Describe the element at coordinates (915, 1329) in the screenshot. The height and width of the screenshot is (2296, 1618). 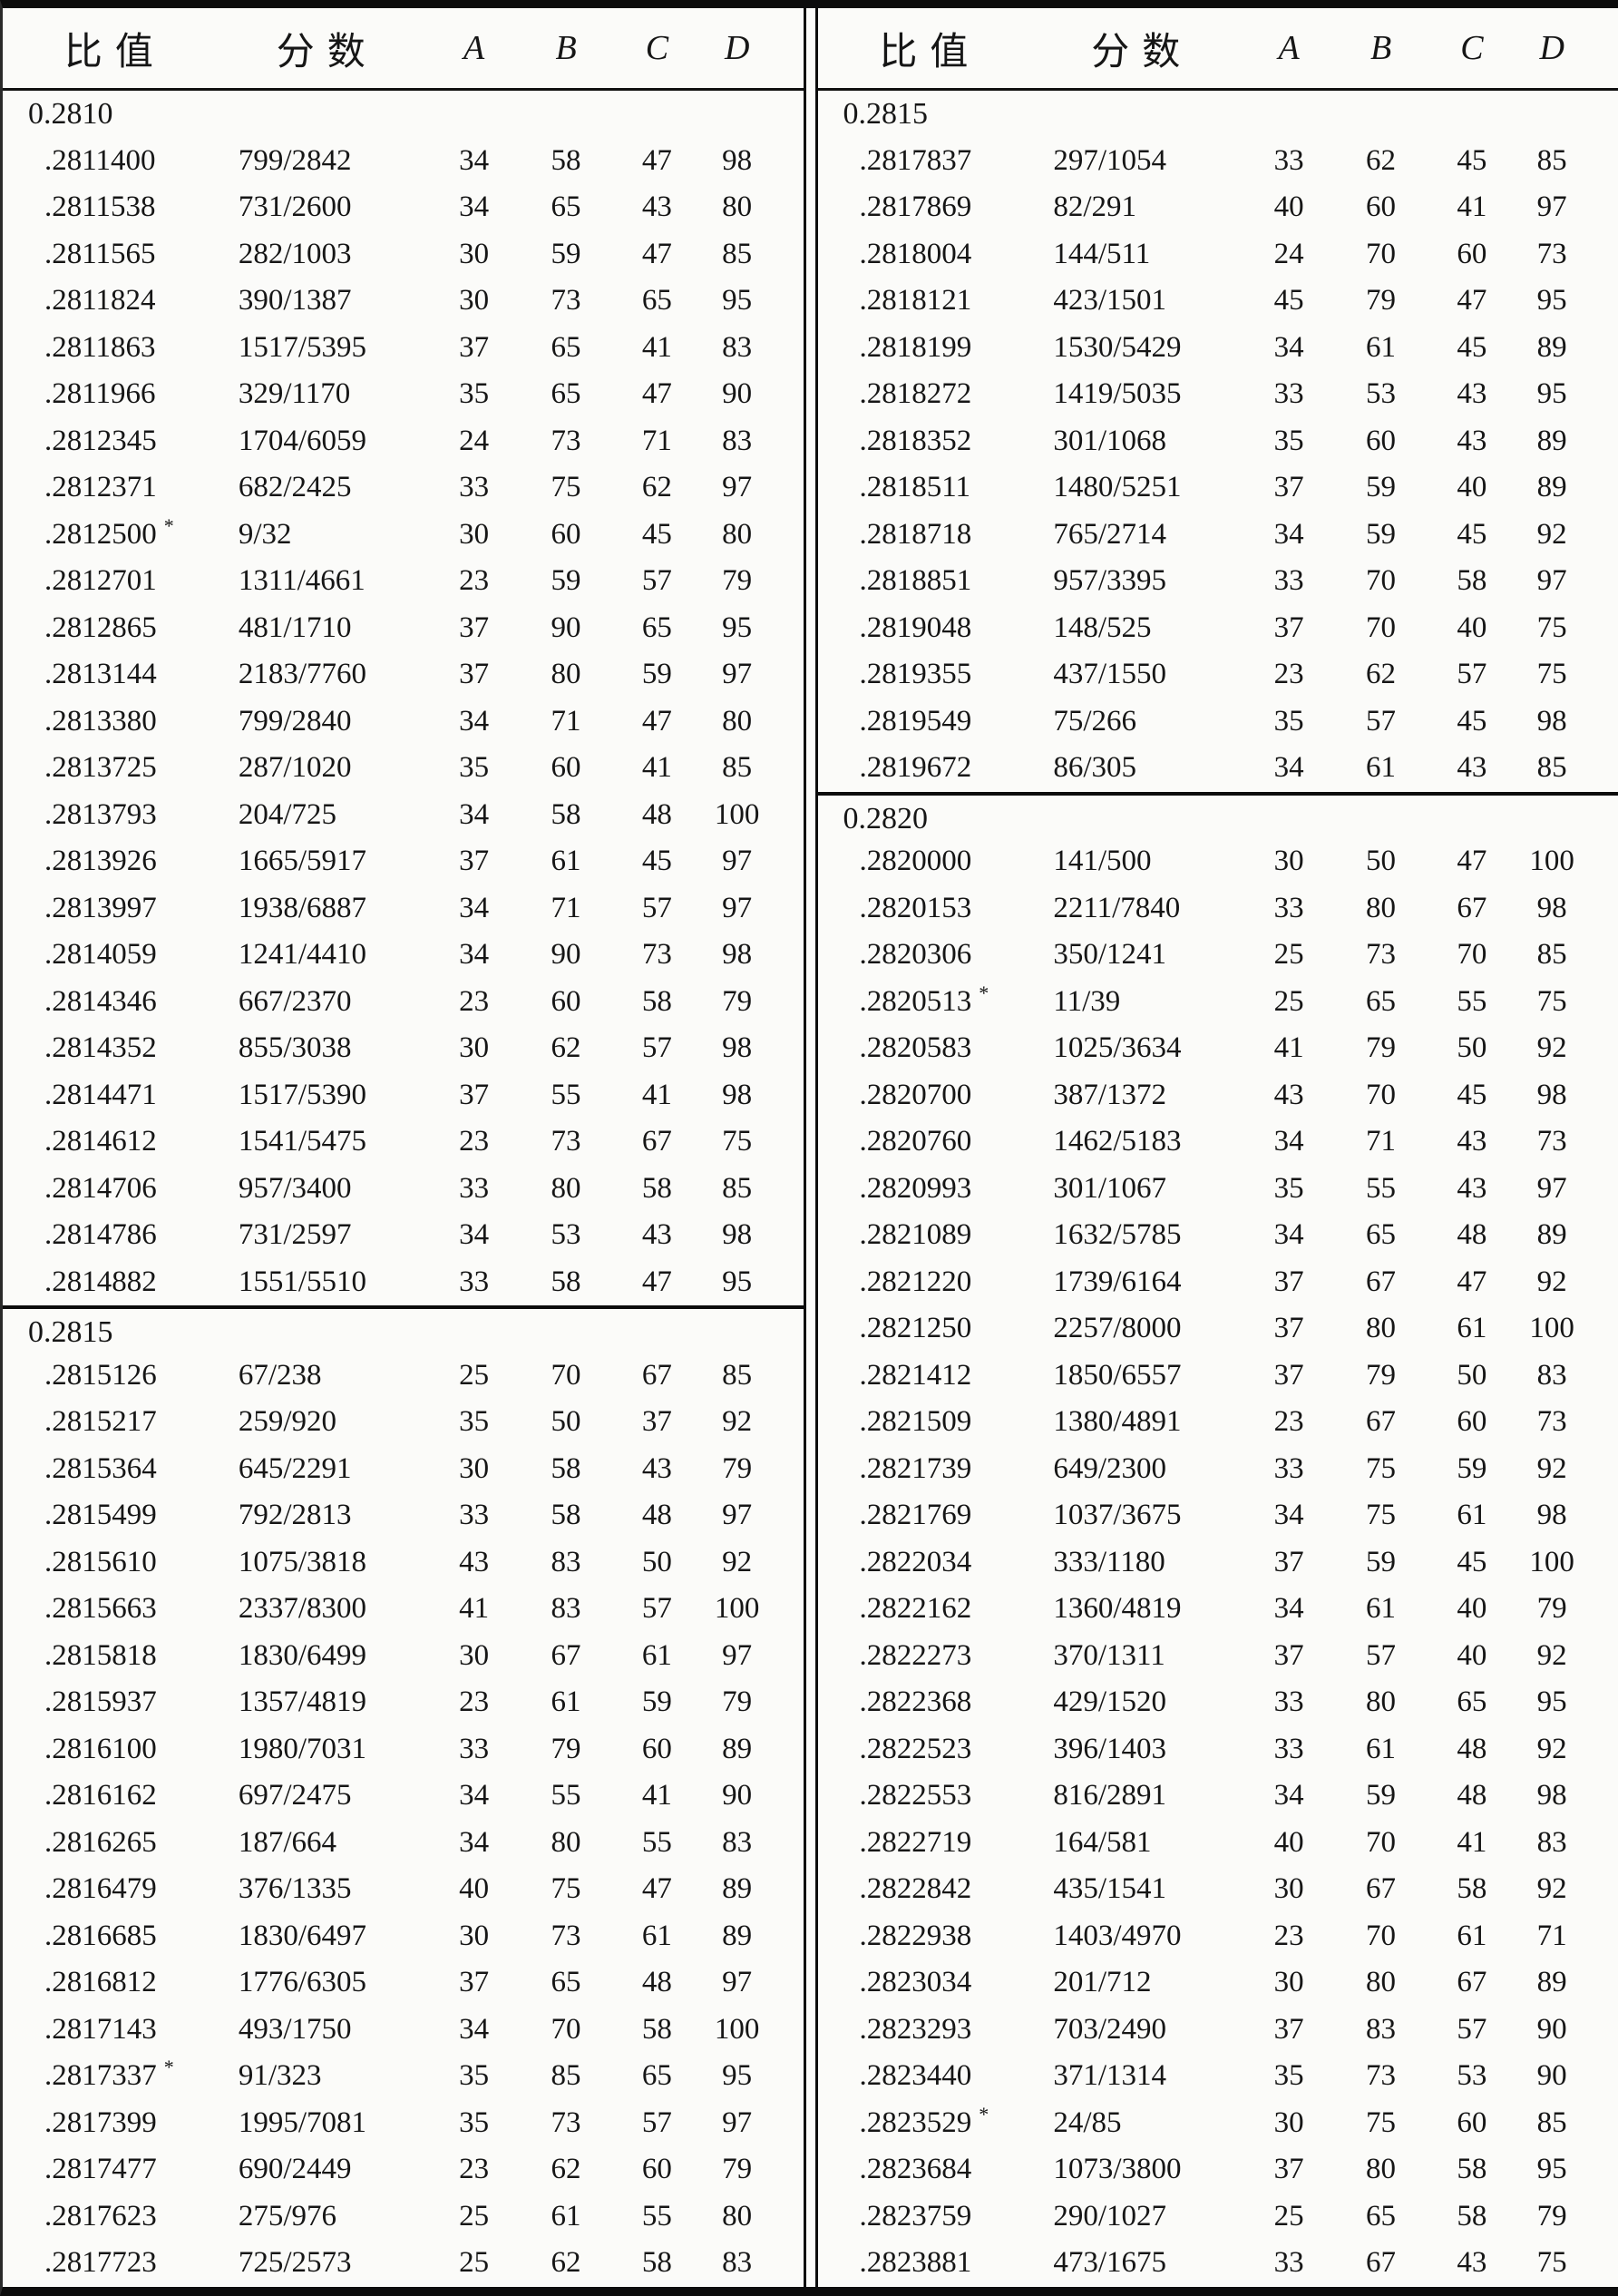
I see `ratio-cell: .2821250` at that location.